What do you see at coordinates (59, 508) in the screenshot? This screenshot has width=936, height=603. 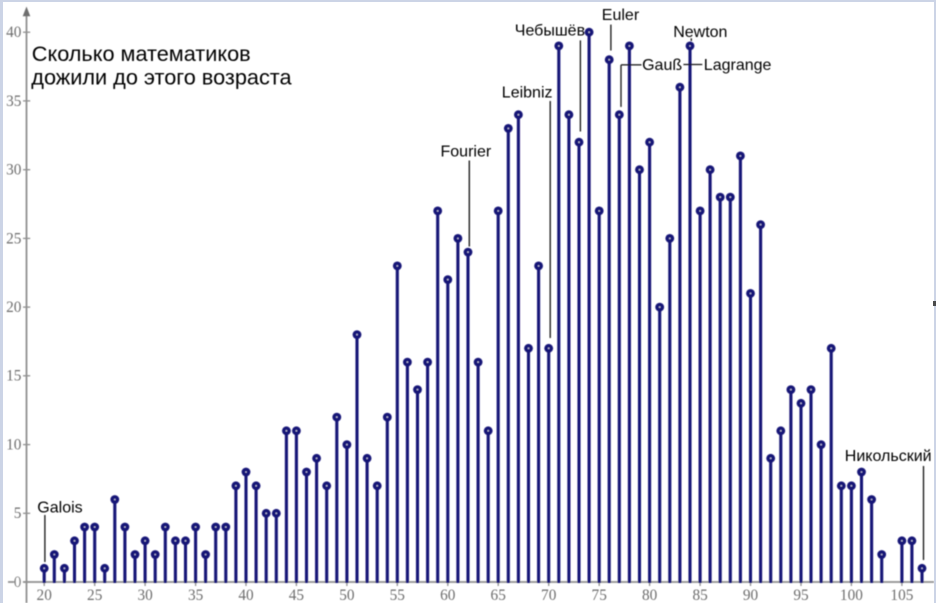 I see `svg-text: Galois` at bounding box center [59, 508].